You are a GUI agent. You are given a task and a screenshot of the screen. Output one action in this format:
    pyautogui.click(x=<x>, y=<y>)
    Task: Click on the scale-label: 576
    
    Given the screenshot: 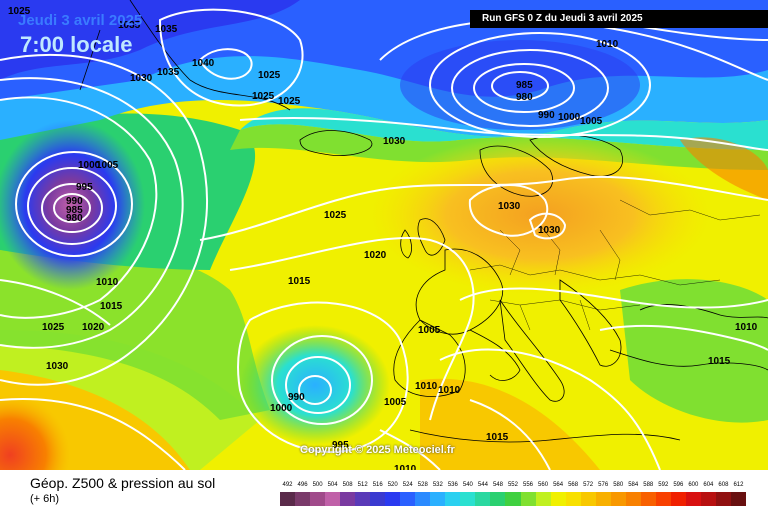 What is the action you would take?
    pyautogui.click(x=603, y=485)
    